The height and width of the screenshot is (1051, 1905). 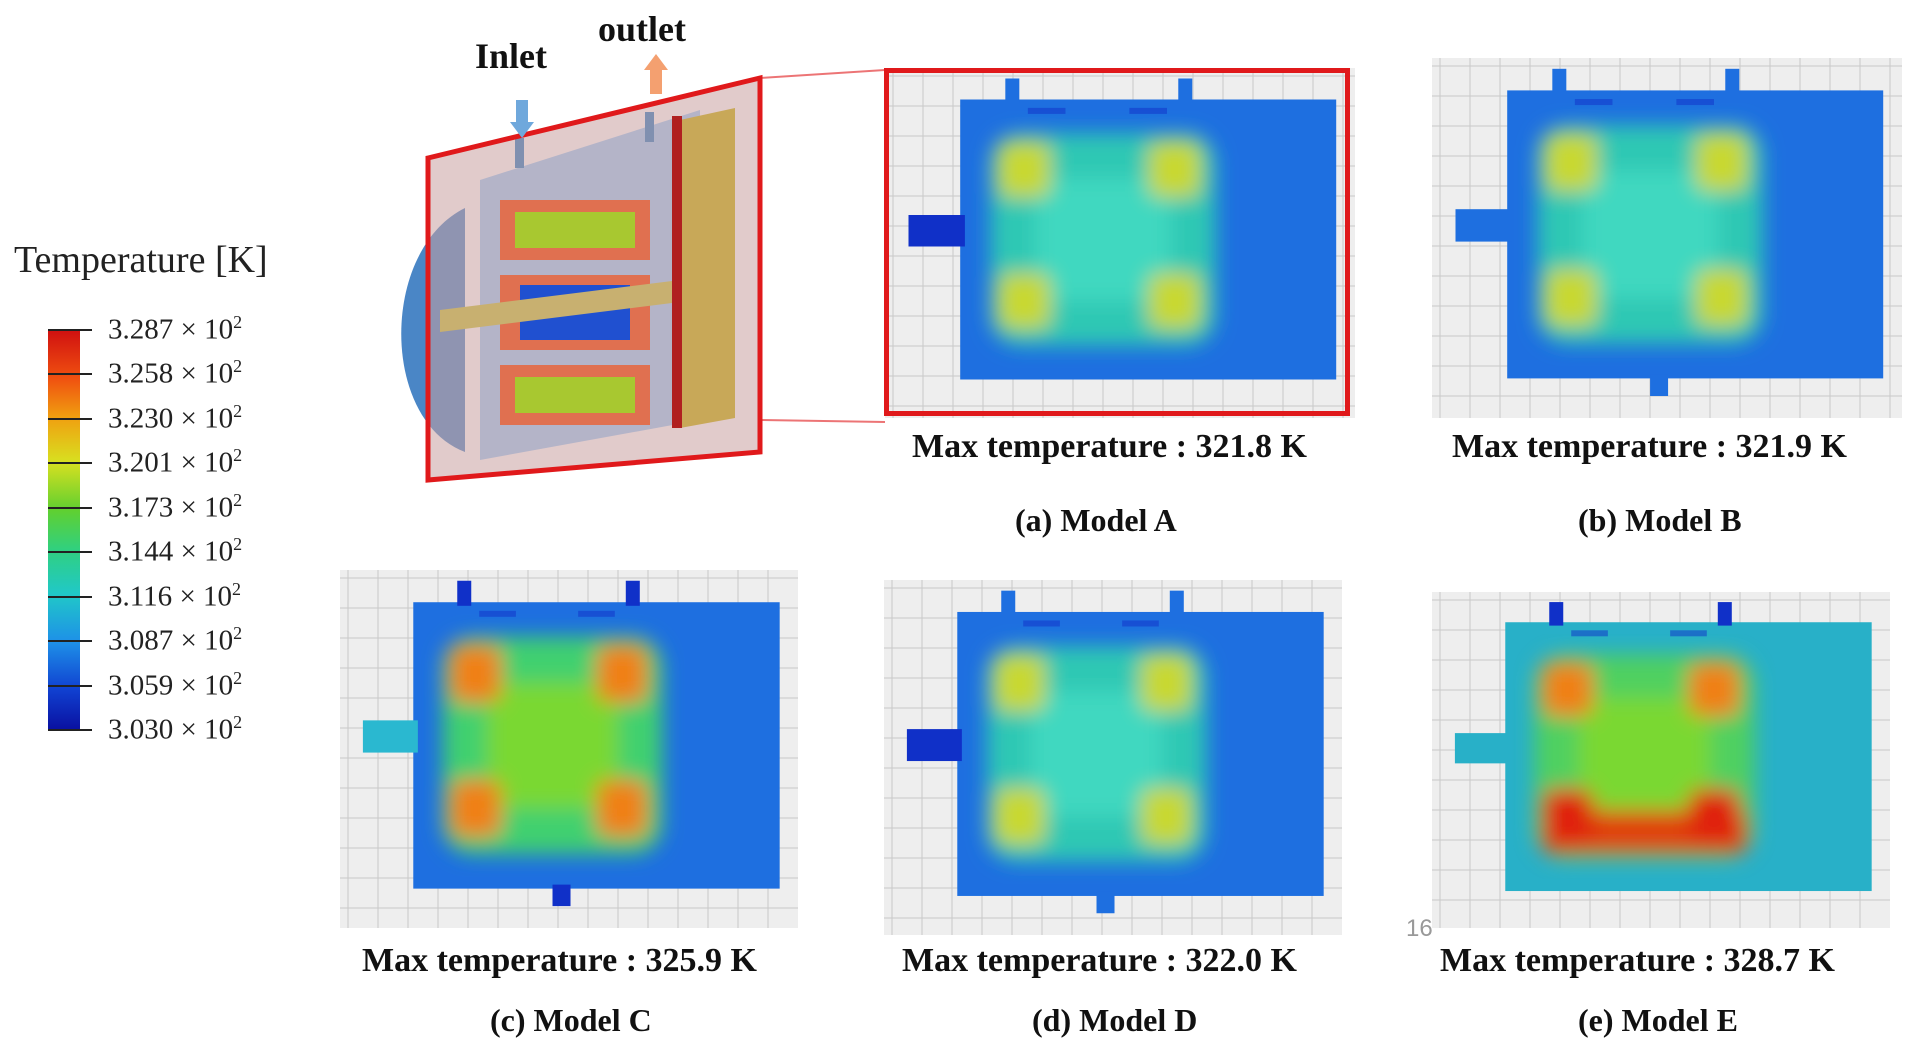 I want to click on outlet-label: outlet, so click(x=642, y=29).